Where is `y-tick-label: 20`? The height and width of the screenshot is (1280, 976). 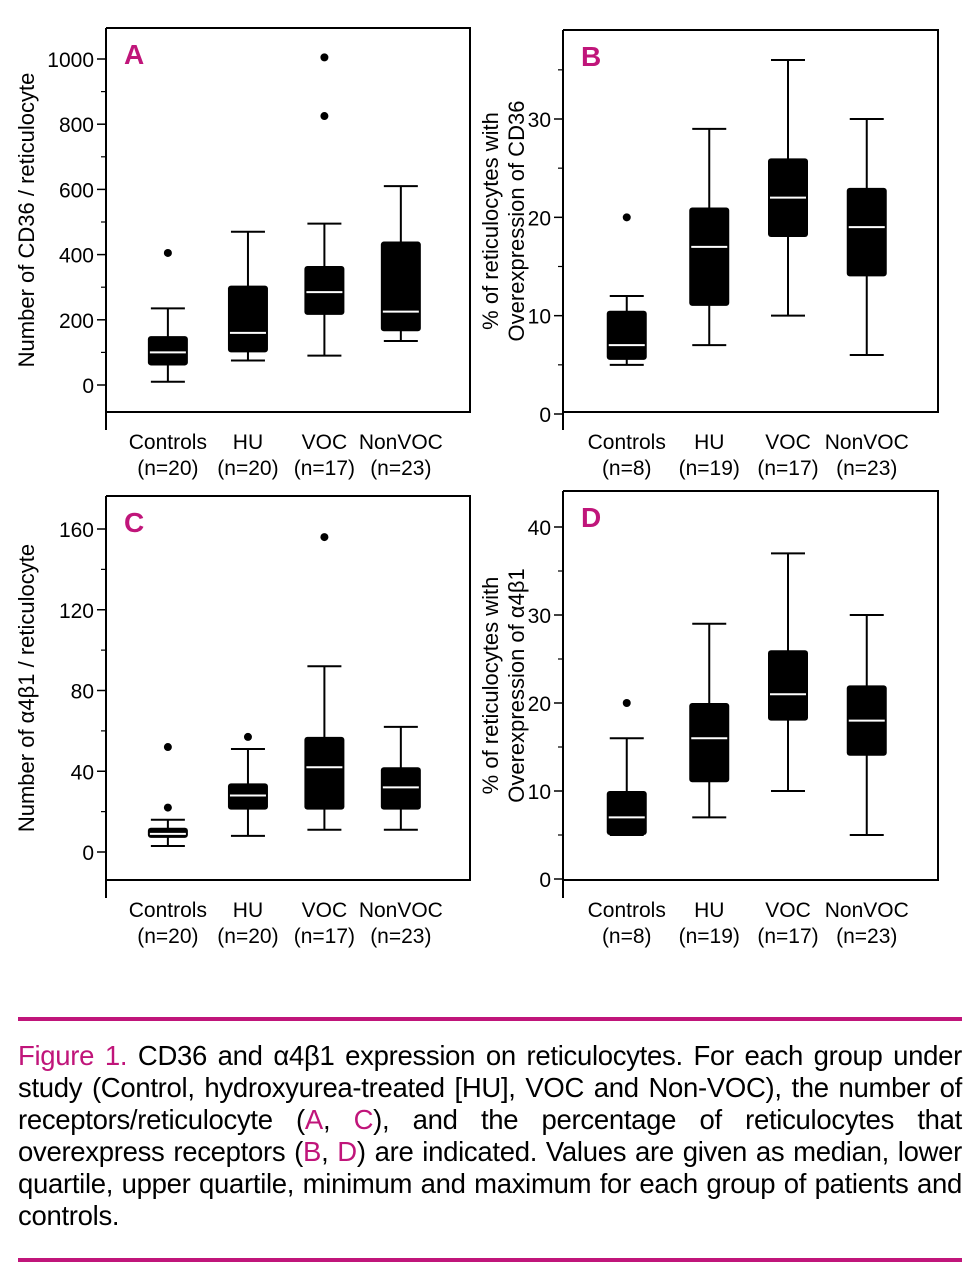 y-tick-label: 20 is located at coordinates (539, 704).